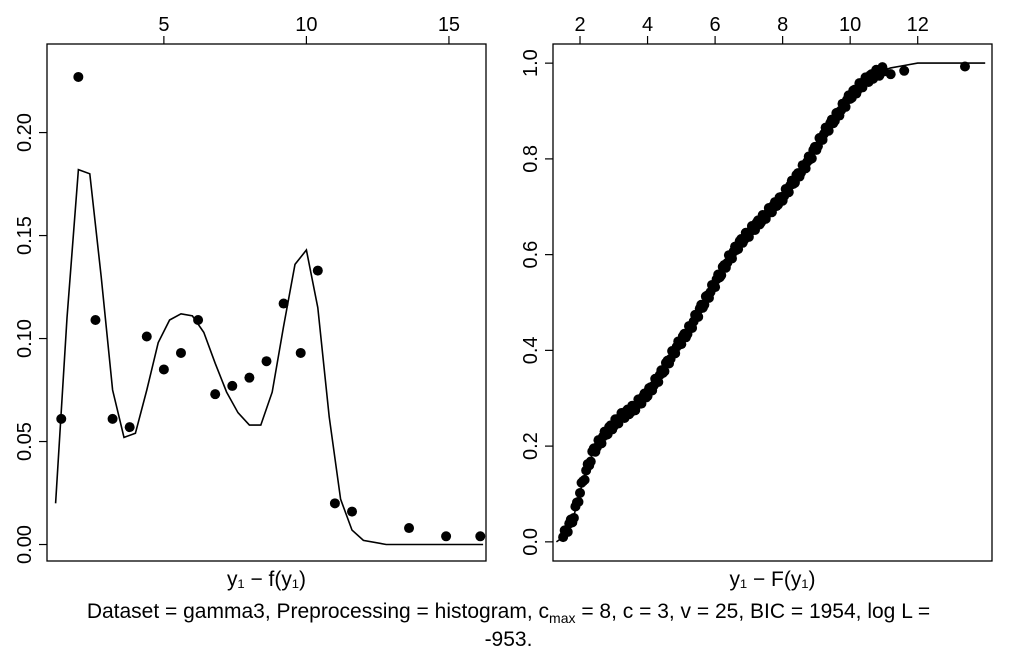 Image resolution: width=1017 pixels, height=655 pixels. Describe the element at coordinates (531, 63) in the screenshot. I see `y-tick-label: 1.0` at that location.